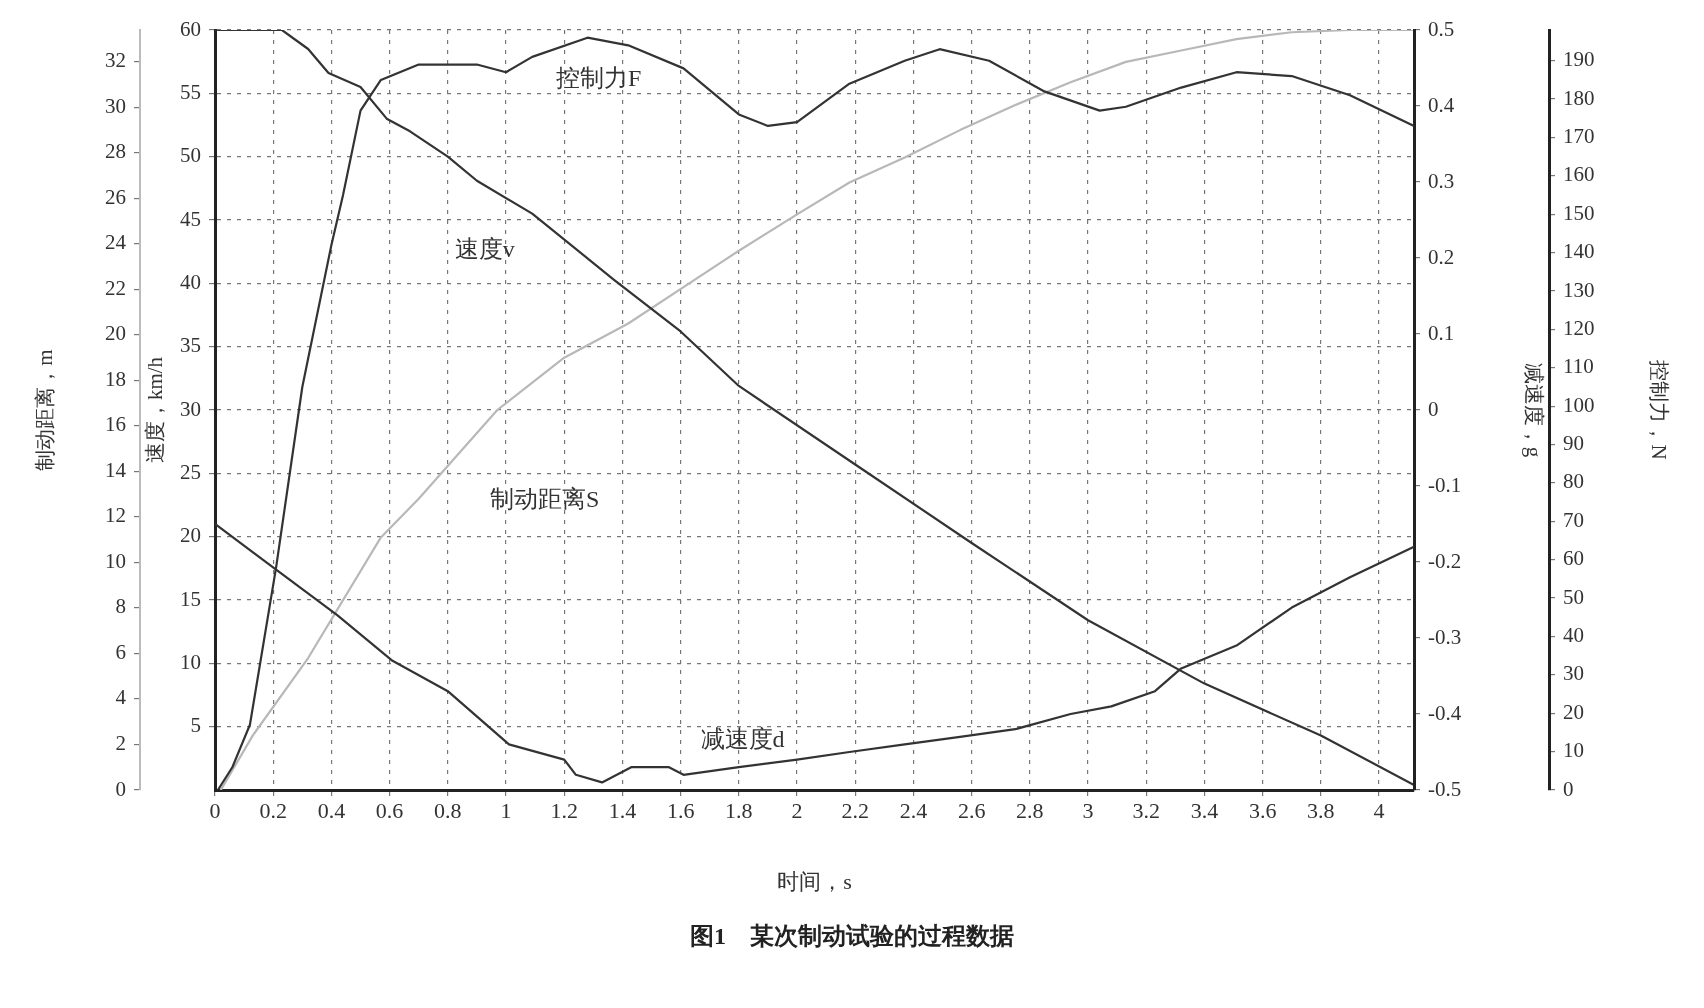  I want to click on y2-tick-label: 8, so click(120, 606).